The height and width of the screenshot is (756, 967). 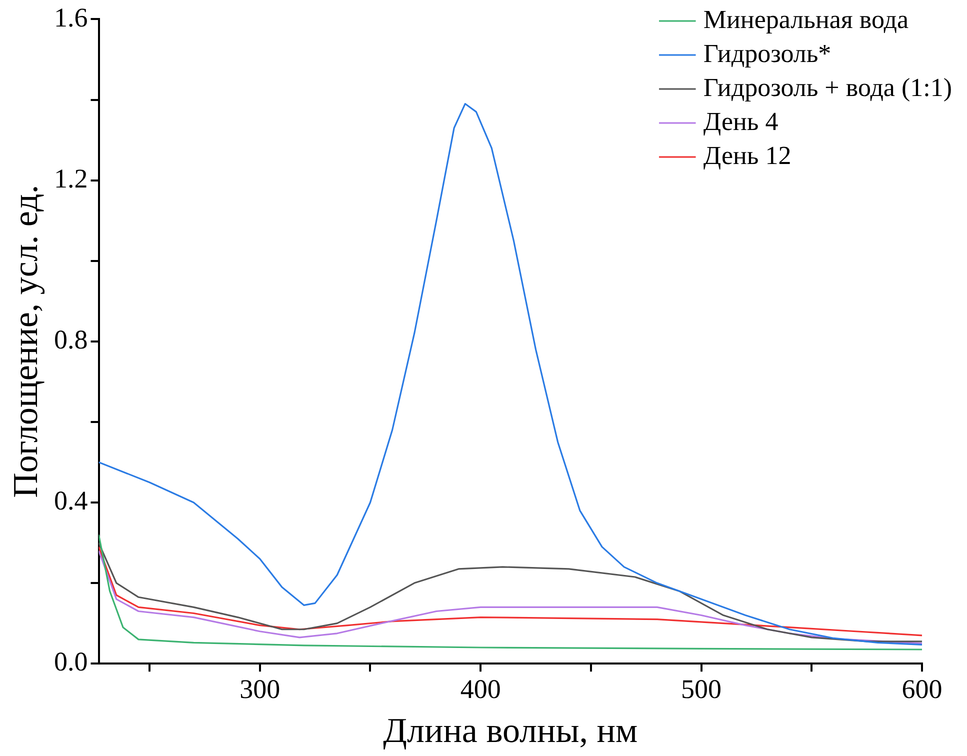 I want to click on y-tick-label: 1.6, so click(x=71, y=17).